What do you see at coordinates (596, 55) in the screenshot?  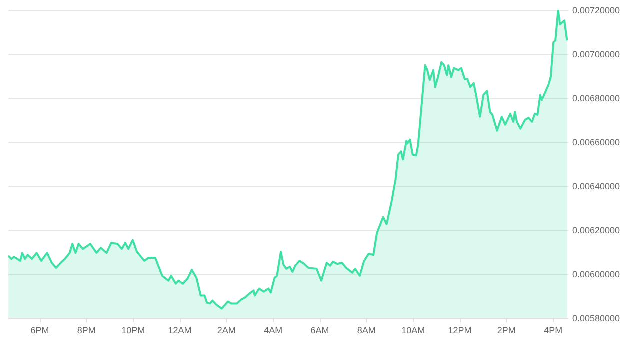 I see `y-tick-label: 0.00700000` at bounding box center [596, 55].